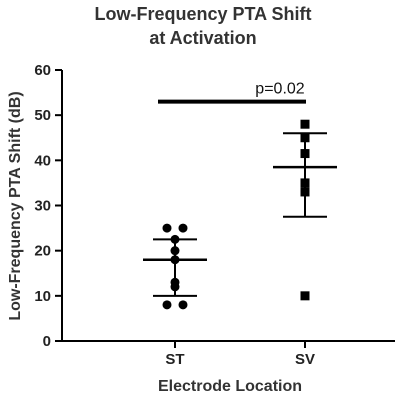 The height and width of the screenshot is (400, 403). What do you see at coordinates (42, 115) in the screenshot?
I see `y-tick-label: 50` at bounding box center [42, 115].